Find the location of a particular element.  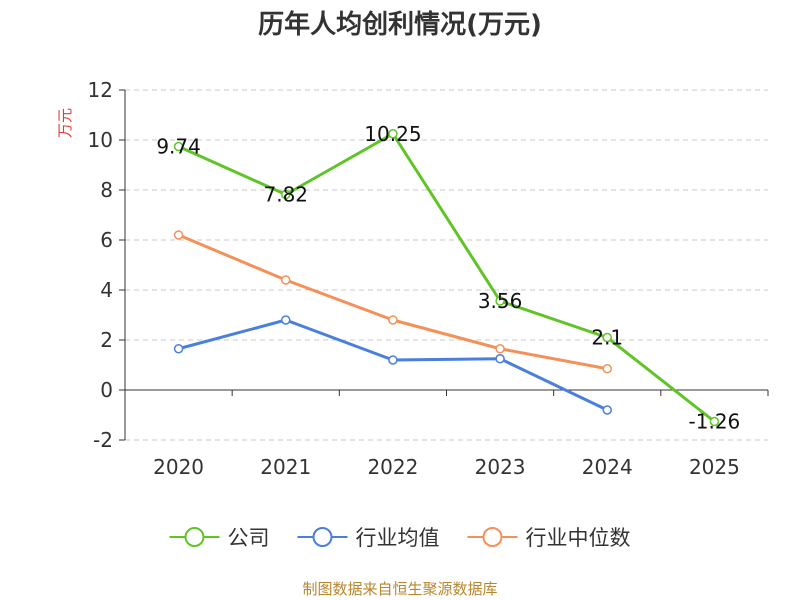

data-label: 3.56 is located at coordinates (500, 301).